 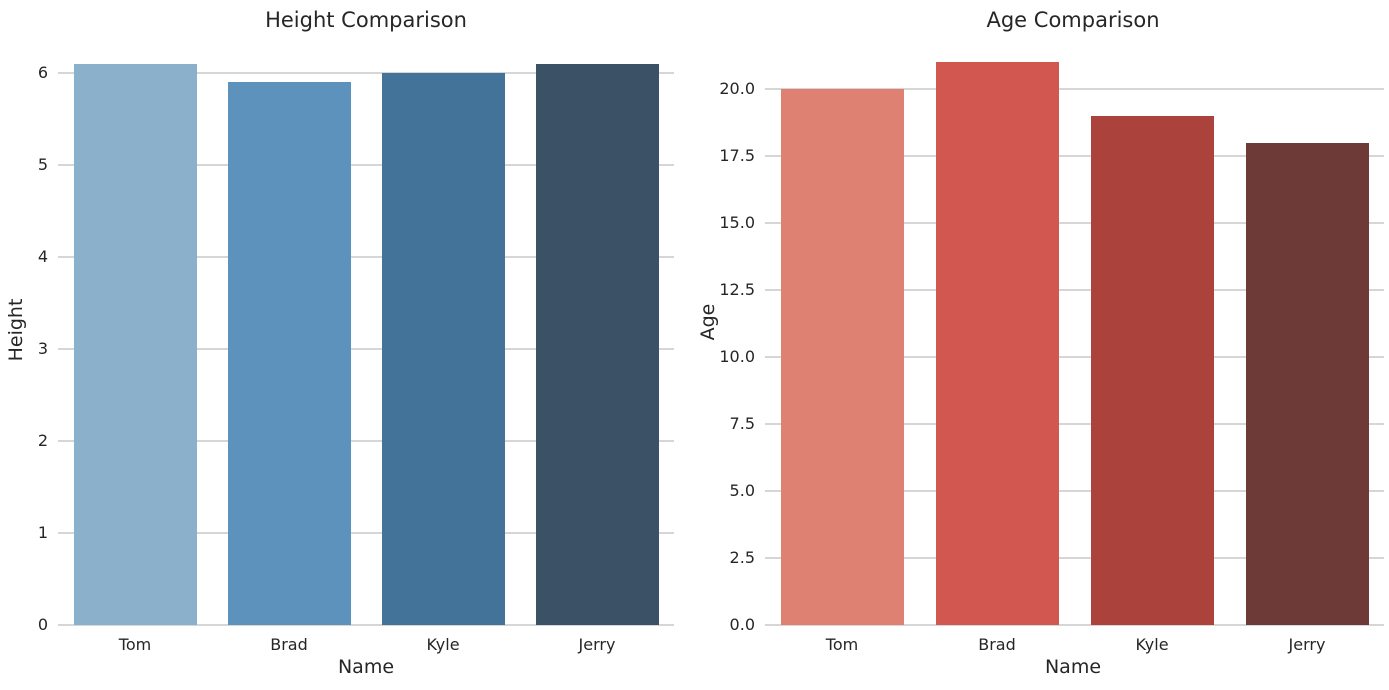 What do you see at coordinates (135, 644) in the screenshot?
I see `height-xtick-label-tom: Tom` at bounding box center [135, 644].